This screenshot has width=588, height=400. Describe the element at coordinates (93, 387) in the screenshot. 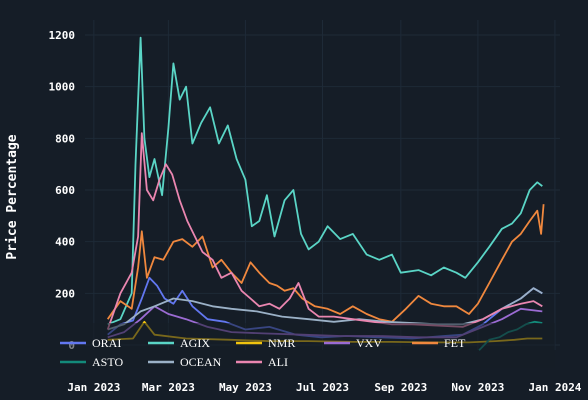

I see `x-tick-label: Jan 2023` at that location.